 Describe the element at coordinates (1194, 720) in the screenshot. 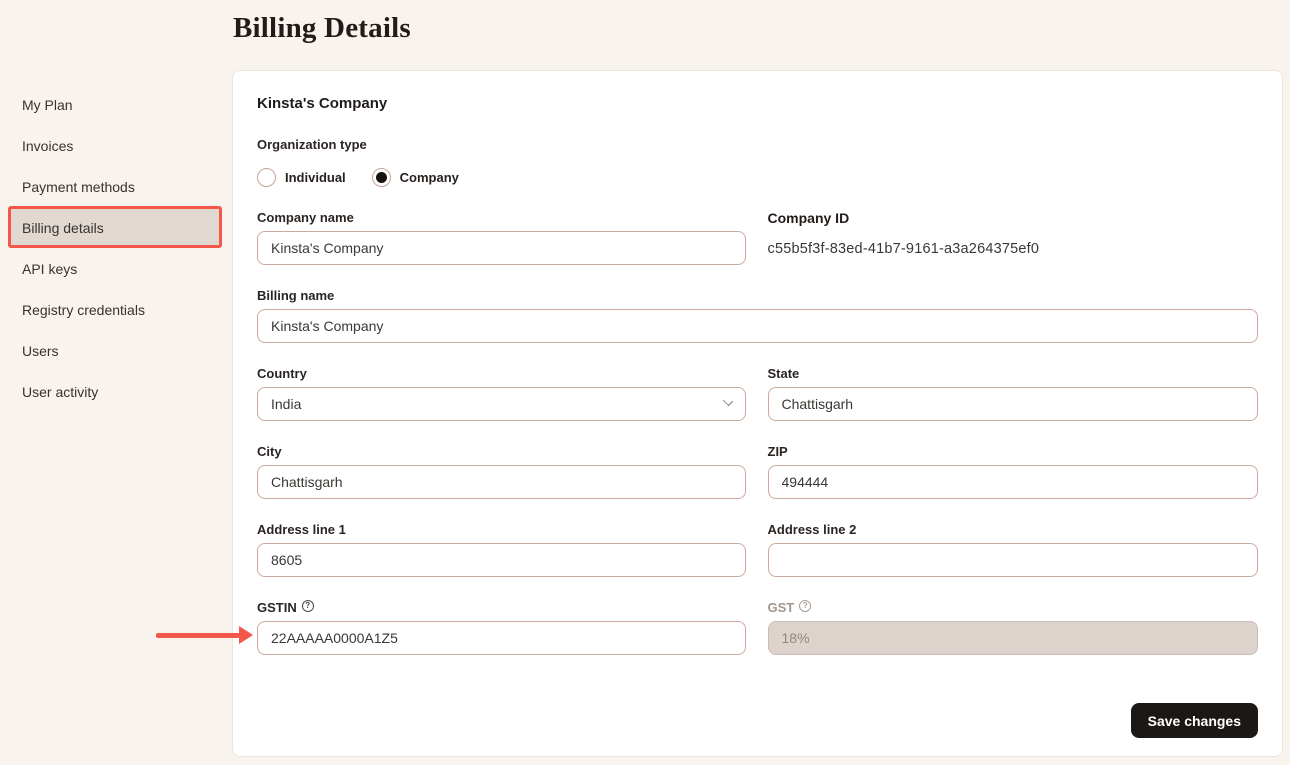

I see `save-changes-button: Save changes` at that location.